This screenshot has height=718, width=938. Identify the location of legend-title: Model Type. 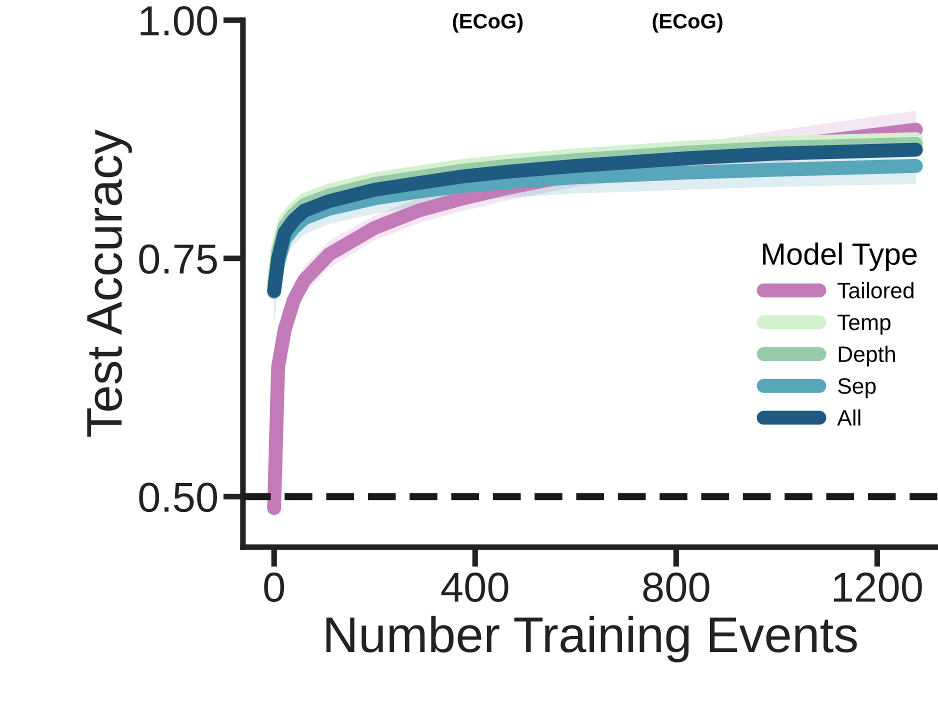
(840, 256).